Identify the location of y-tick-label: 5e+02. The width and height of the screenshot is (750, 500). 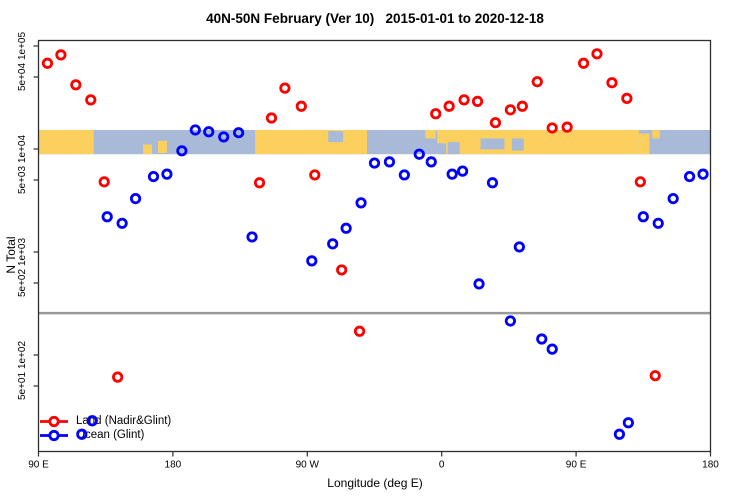
(22, 283).